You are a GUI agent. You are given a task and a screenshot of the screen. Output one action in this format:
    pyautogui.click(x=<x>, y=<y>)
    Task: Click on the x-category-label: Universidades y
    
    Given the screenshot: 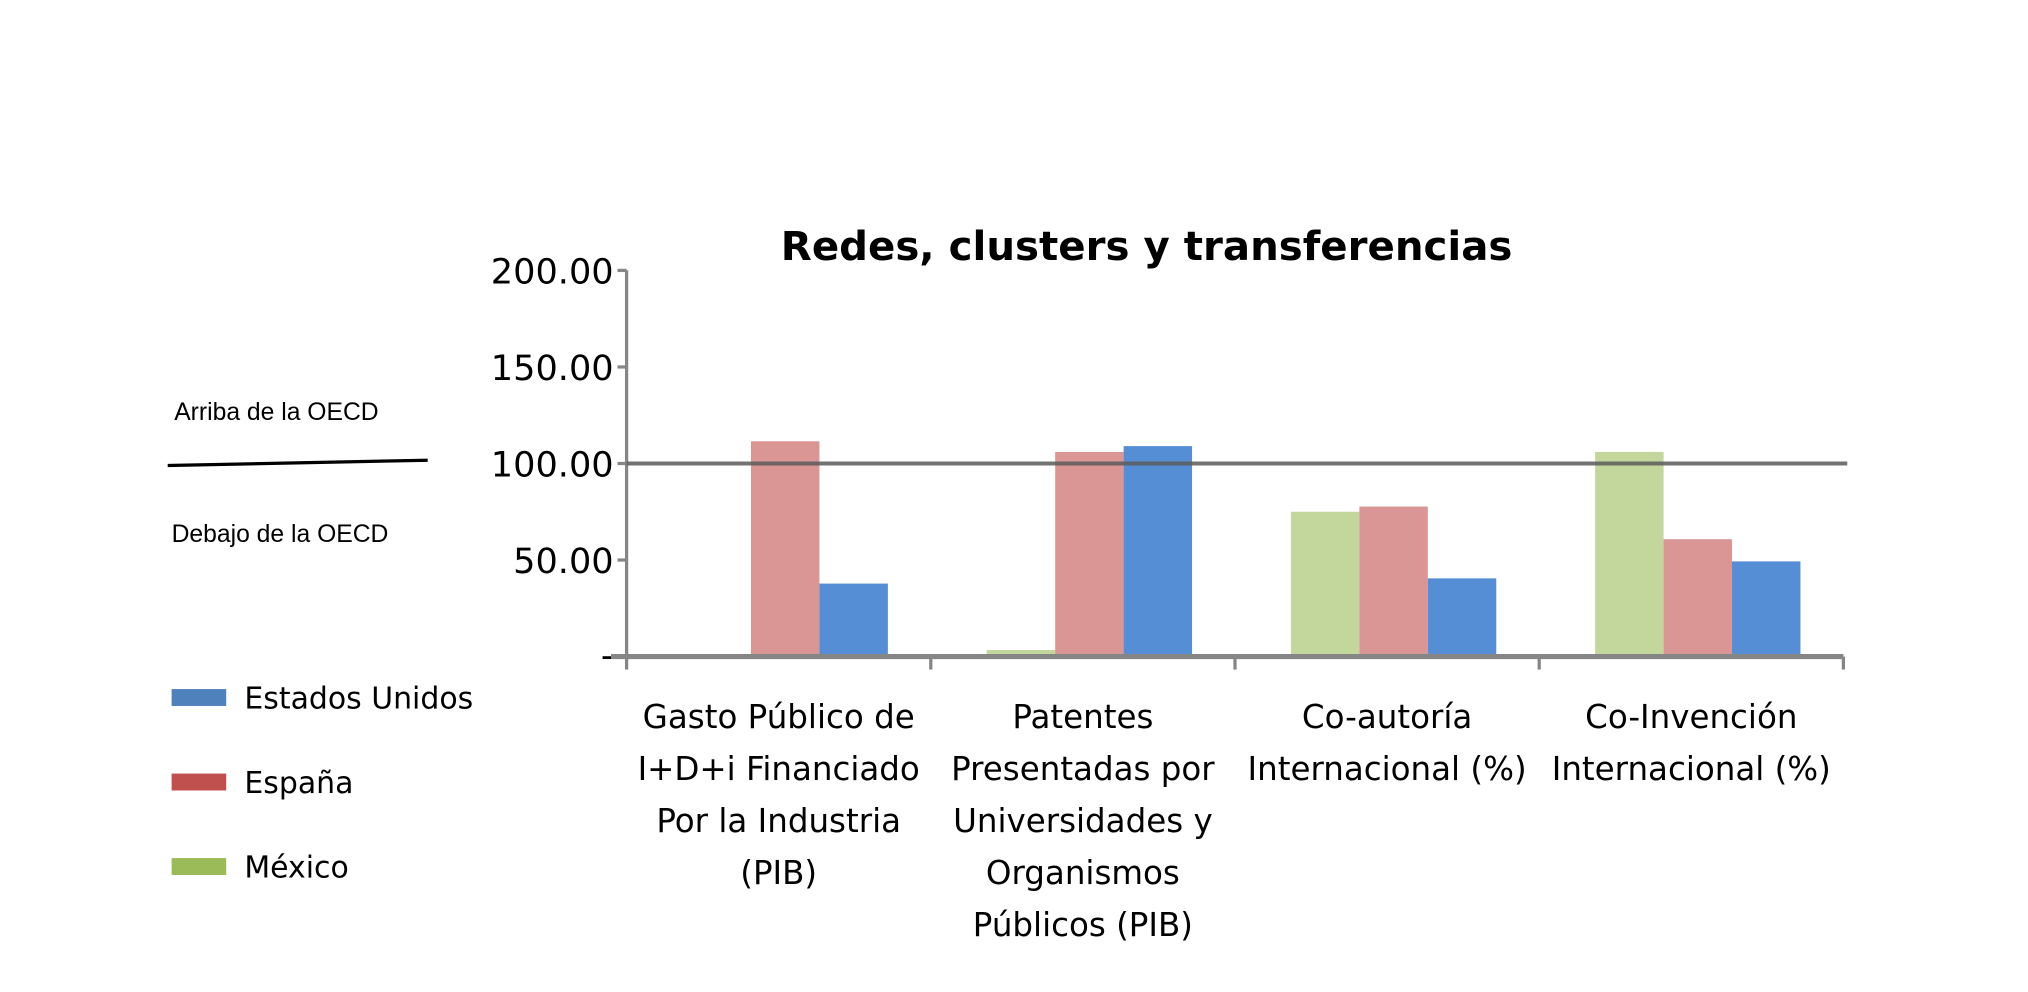 What is the action you would take?
    pyautogui.click(x=1083, y=821)
    